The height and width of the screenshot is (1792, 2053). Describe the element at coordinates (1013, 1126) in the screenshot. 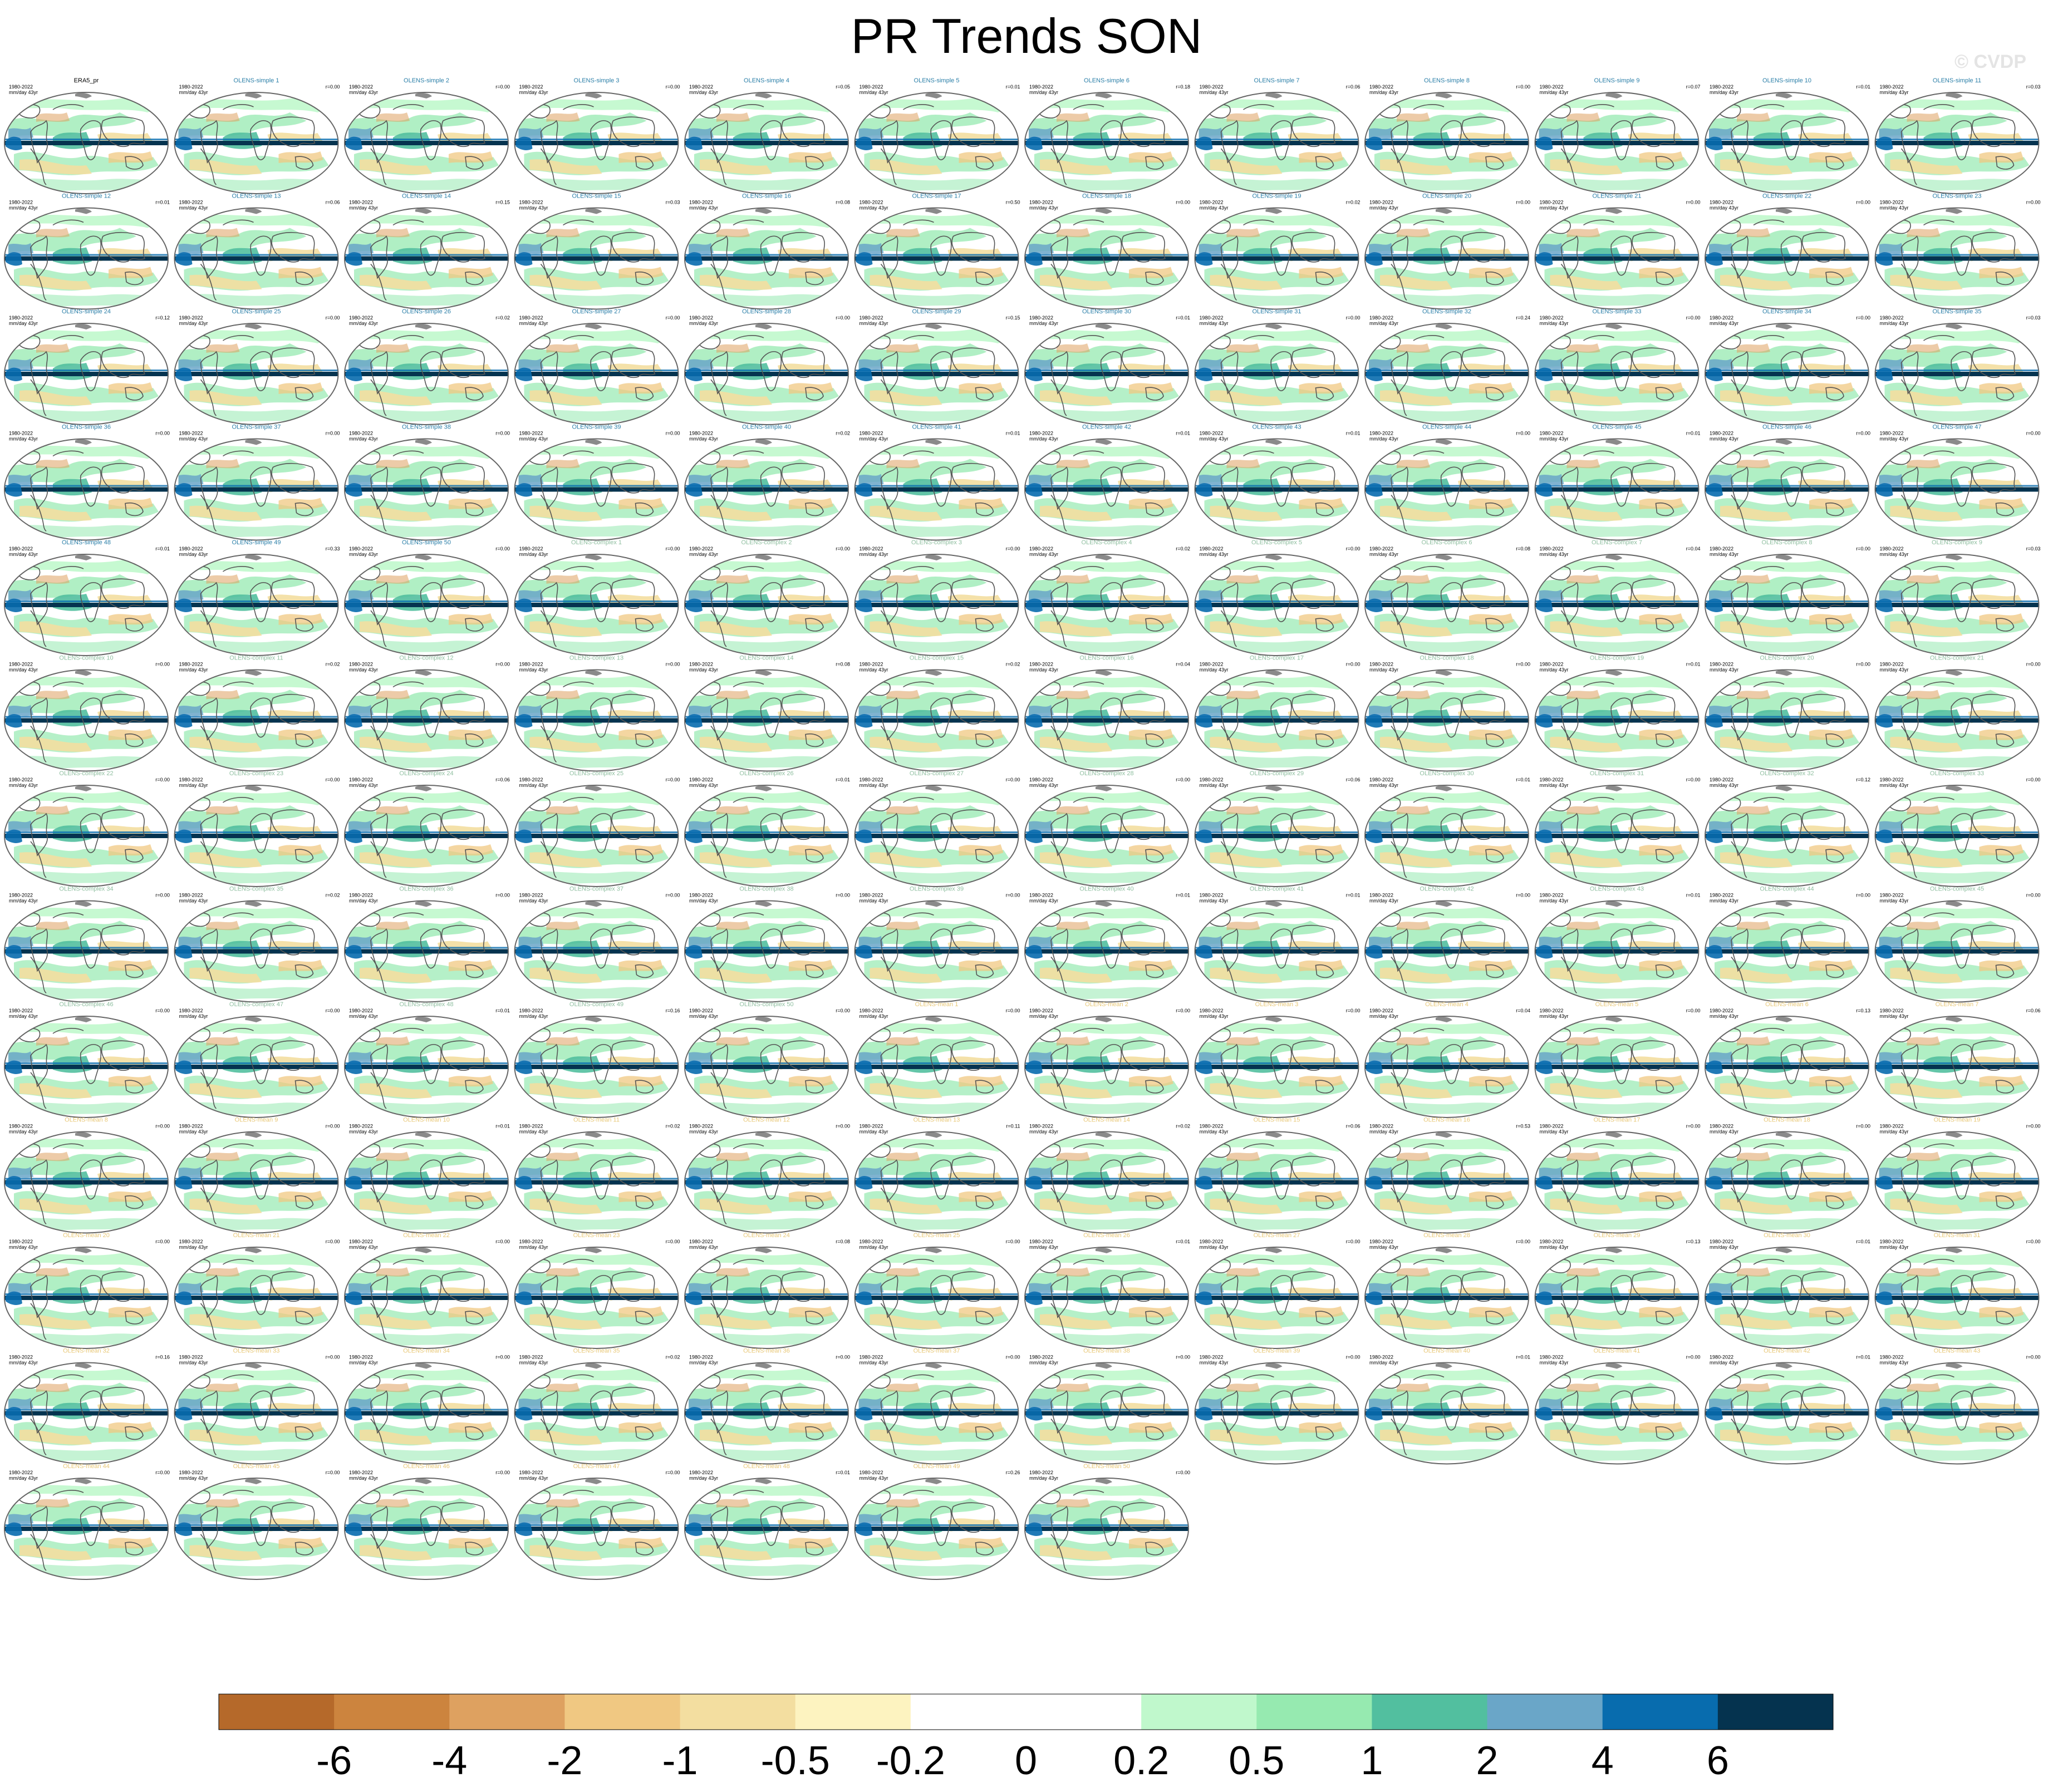

I see `panel-r-value: r=0.11` at that location.